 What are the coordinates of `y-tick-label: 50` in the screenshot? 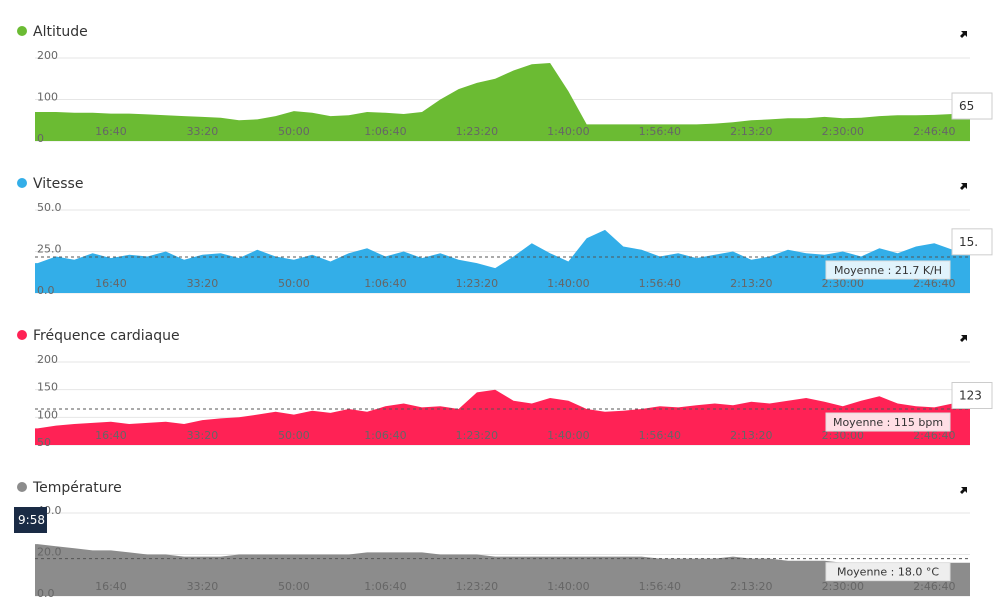 It's located at (44, 442).